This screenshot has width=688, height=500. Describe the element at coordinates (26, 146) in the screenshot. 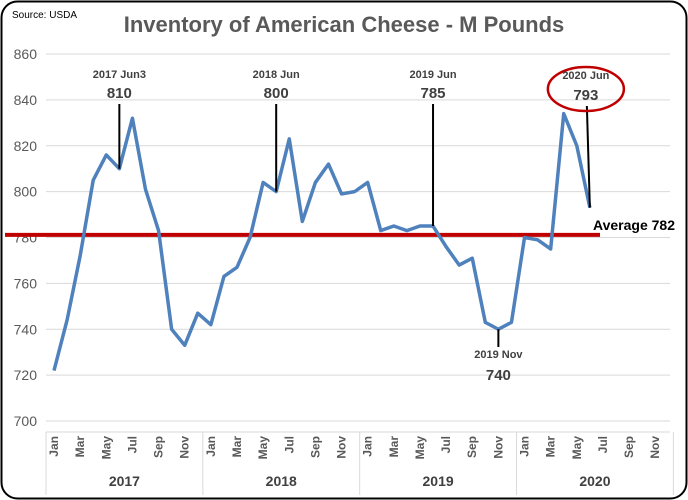

I see `y-tick-label: 820` at that location.